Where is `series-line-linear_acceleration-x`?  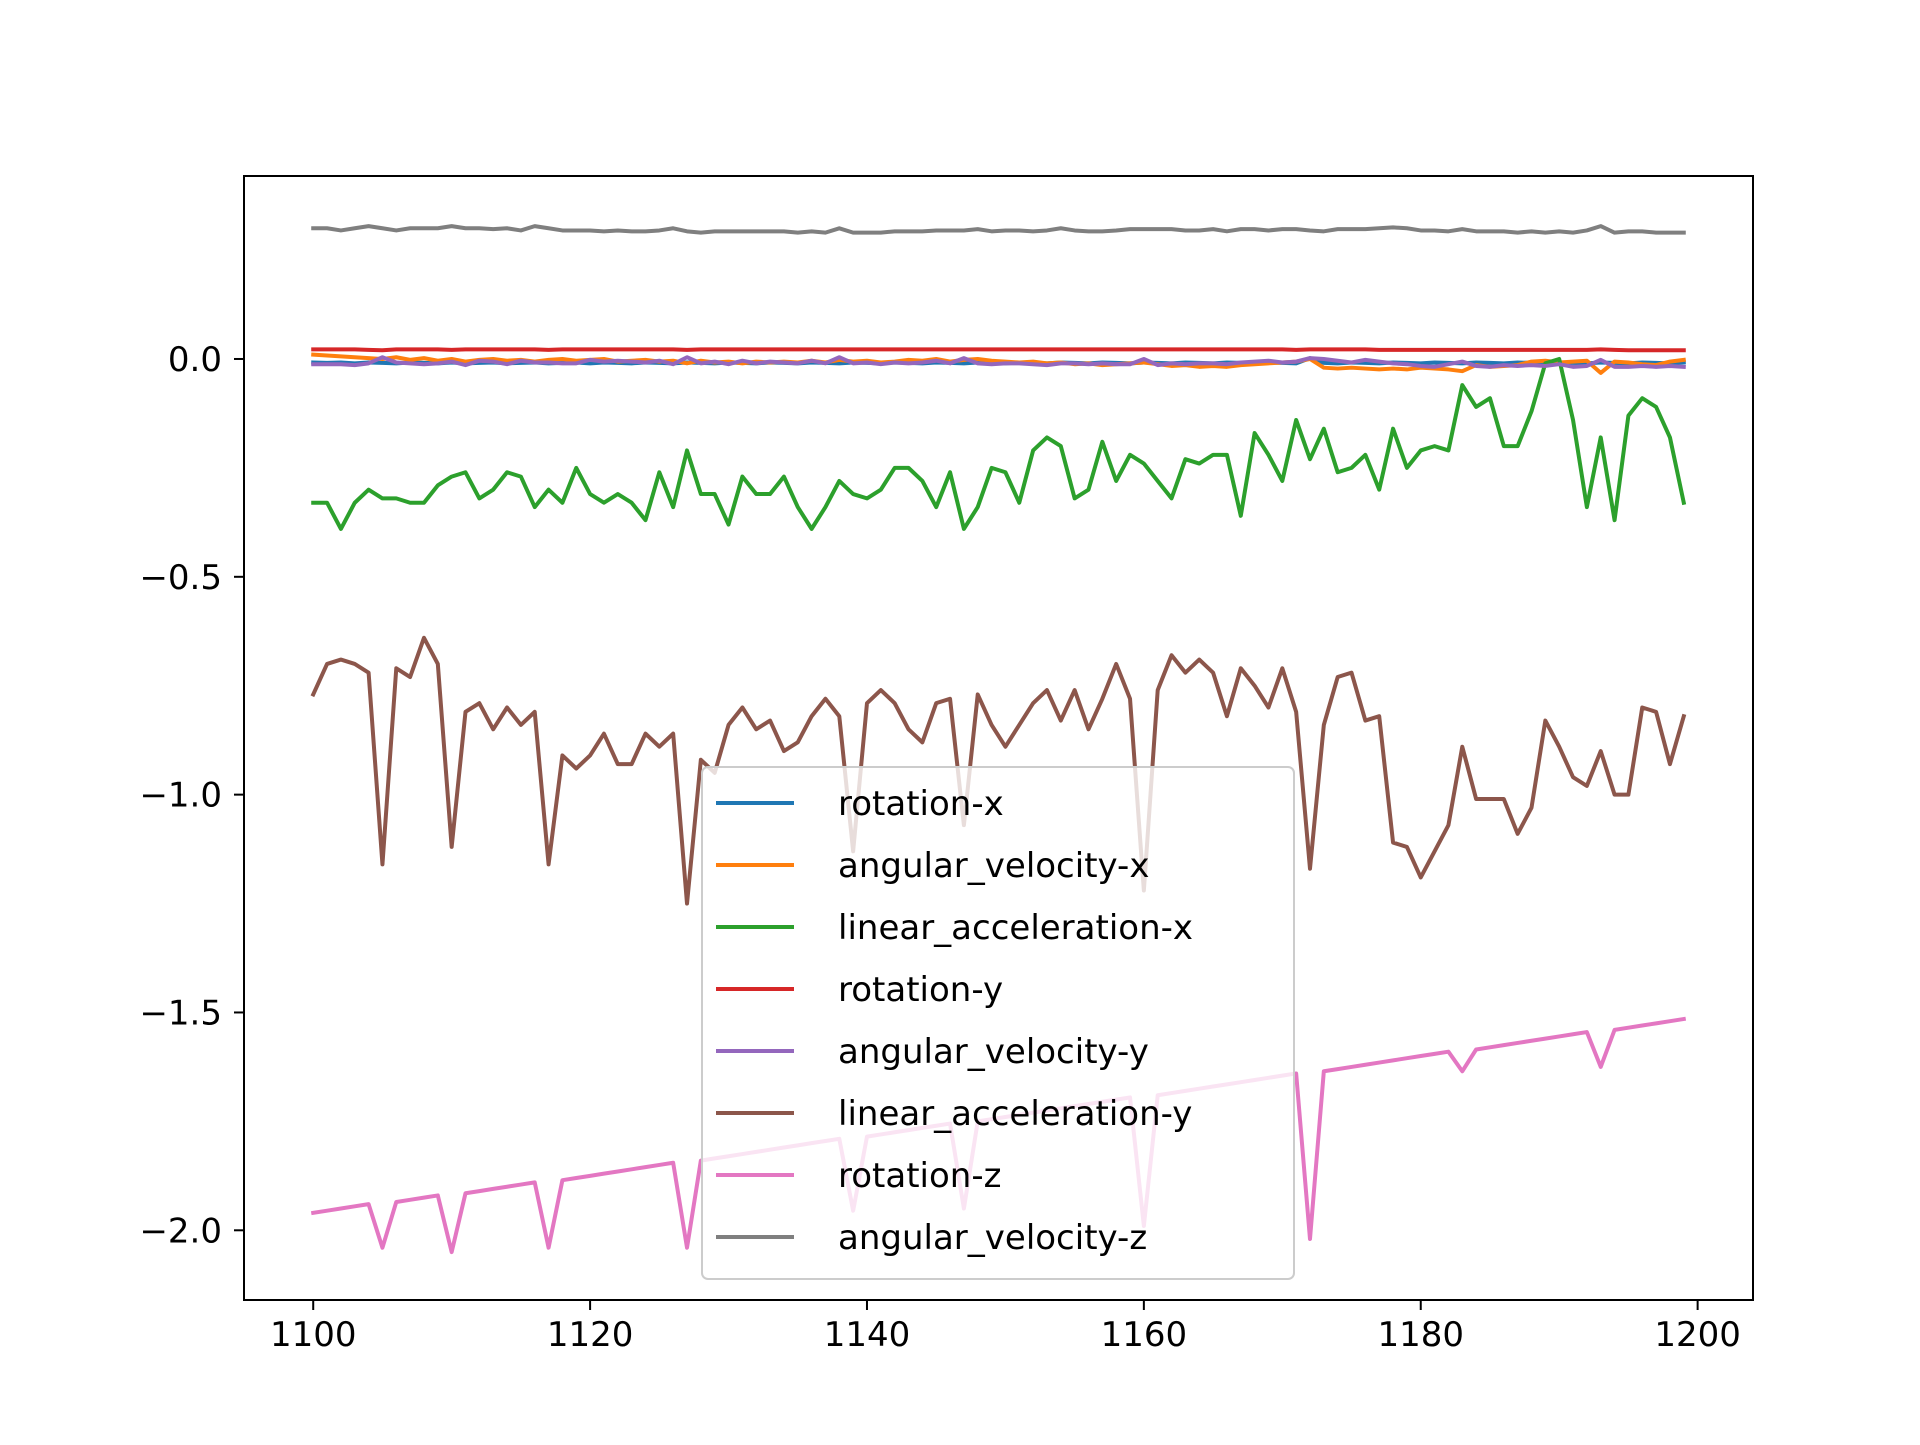 series-line-linear_acceleration-x is located at coordinates (999, 443).